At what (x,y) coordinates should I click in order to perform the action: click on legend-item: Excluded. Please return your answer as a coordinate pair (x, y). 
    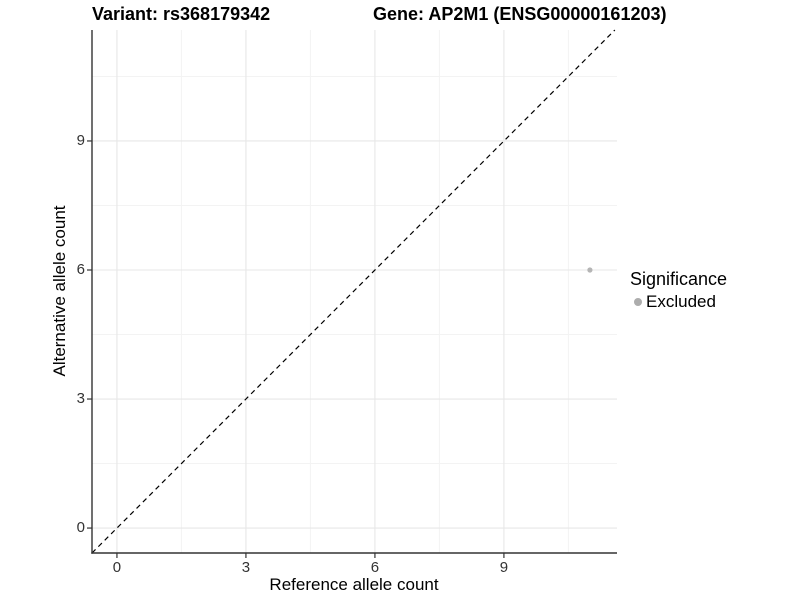
    Looking at the image, I should click on (678, 302).